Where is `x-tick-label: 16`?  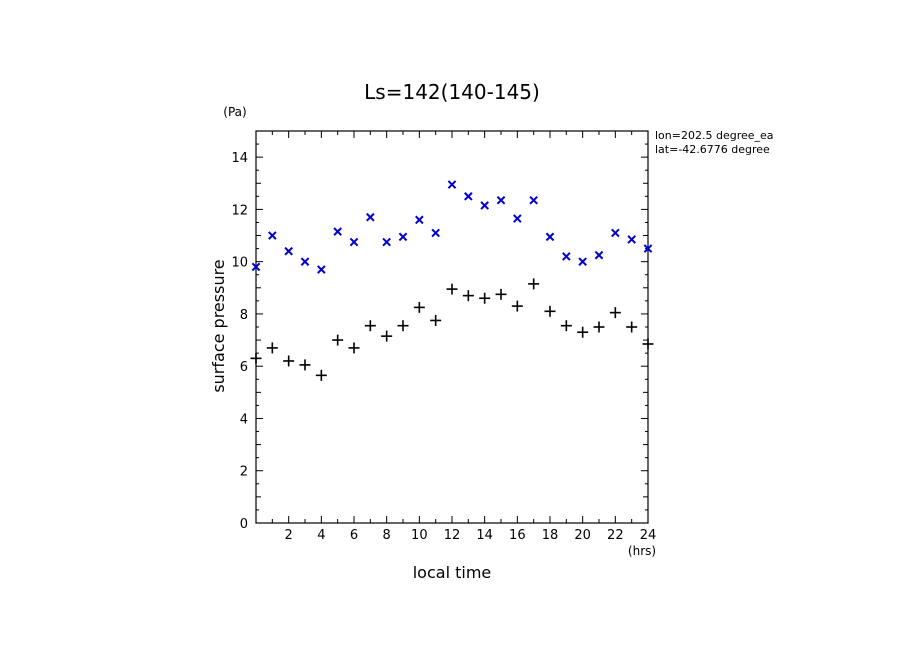 x-tick-label: 16 is located at coordinates (517, 535).